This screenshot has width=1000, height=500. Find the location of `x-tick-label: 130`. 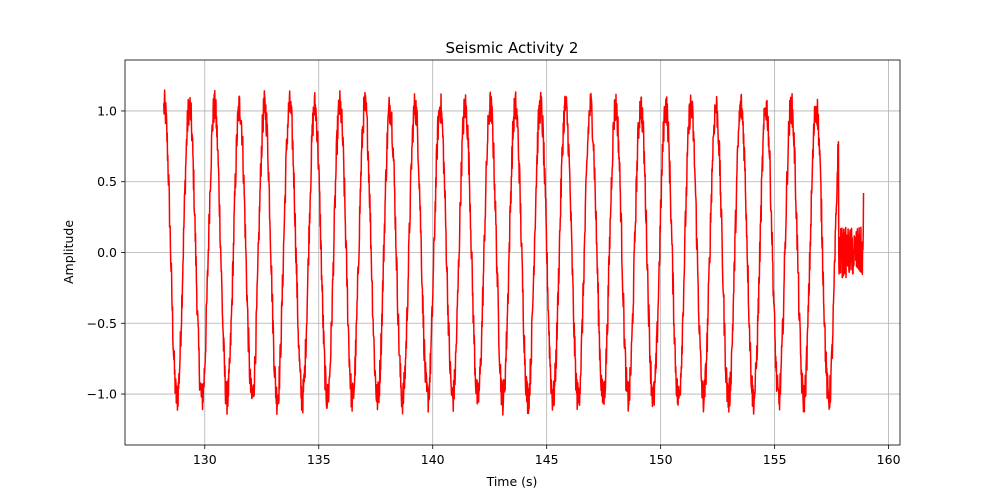

x-tick-label: 130 is located at coordinates (205, 459).